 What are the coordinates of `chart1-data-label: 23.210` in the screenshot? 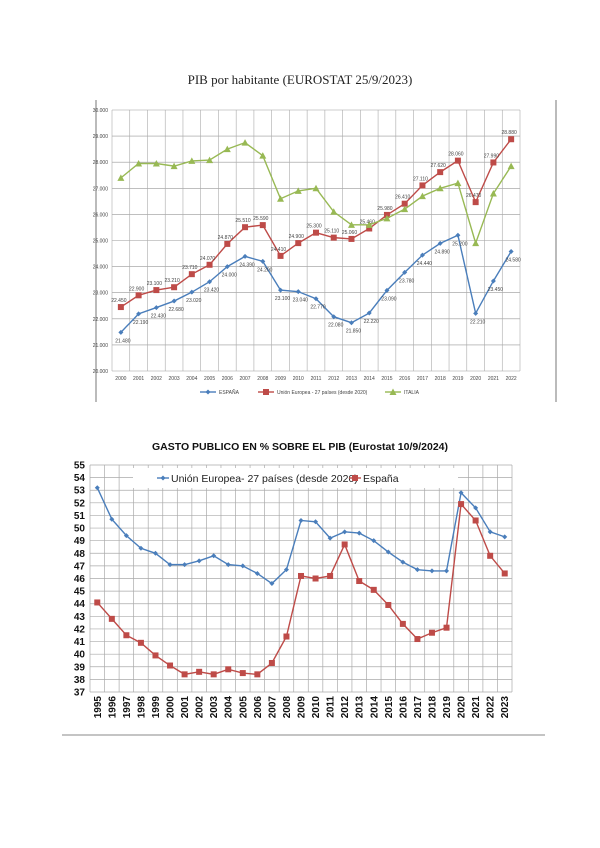 It's located at (172, 281).